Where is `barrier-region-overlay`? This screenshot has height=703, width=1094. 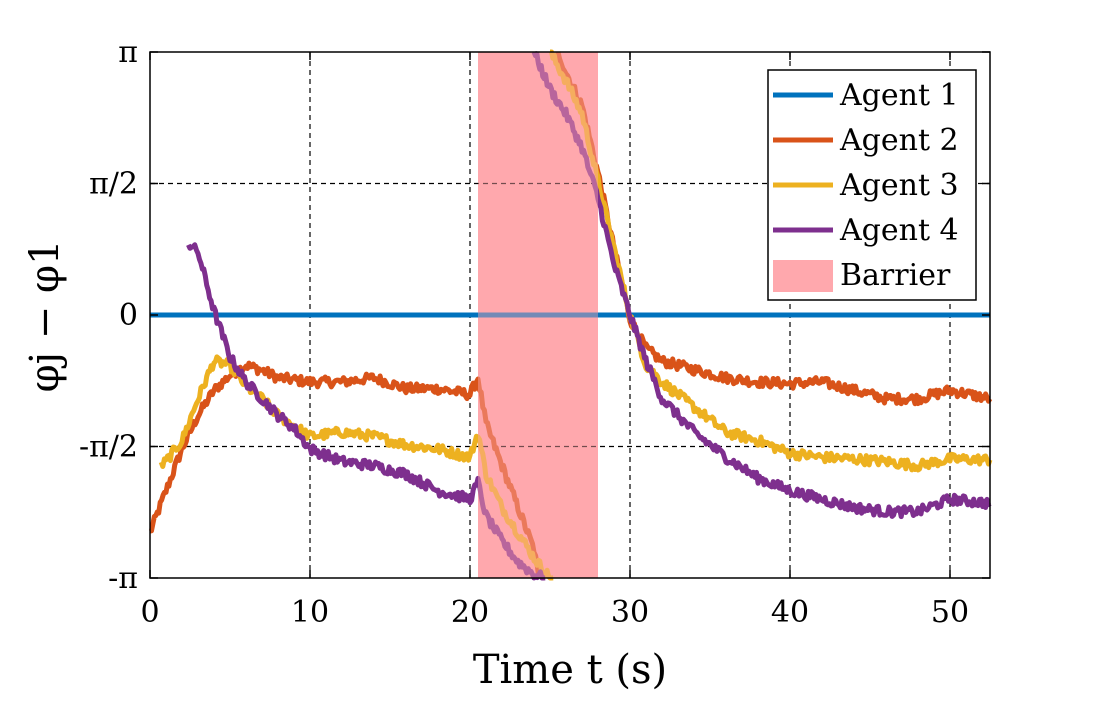
barrier-region-overlay is located at coordinates (538, 315).